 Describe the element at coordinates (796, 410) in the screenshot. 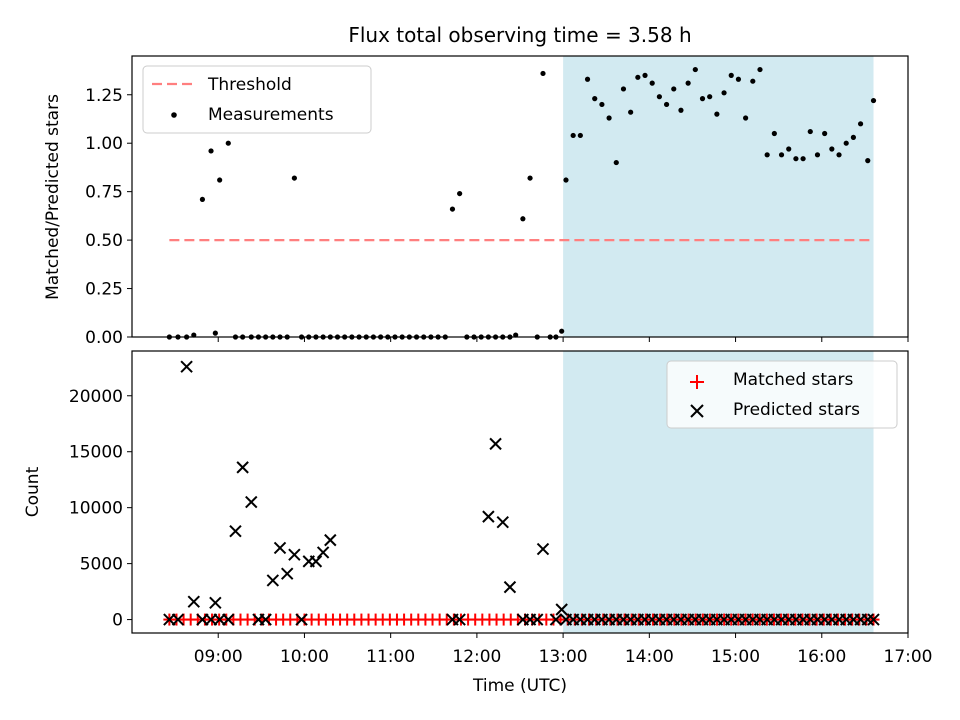

I see `predicted-legend-label: Predicted stars` at that location.